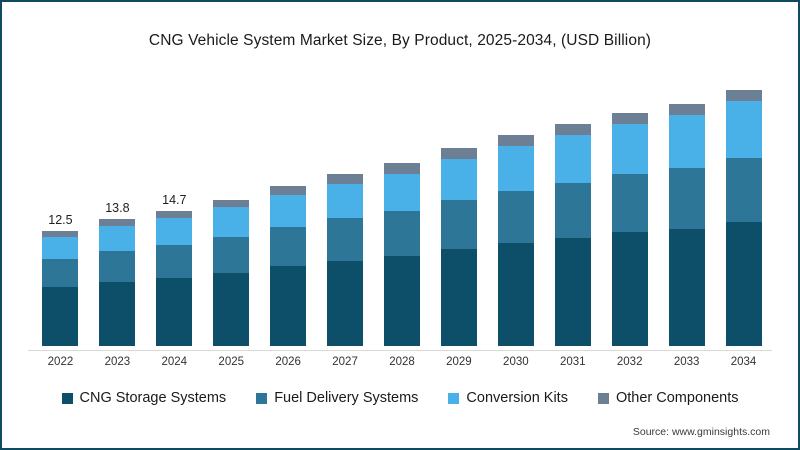  What do you see at coordinates (153, 398) in the screenshot?
I see `legend-item-label: CNG Storage Systems` at bounding box center [153, 398].